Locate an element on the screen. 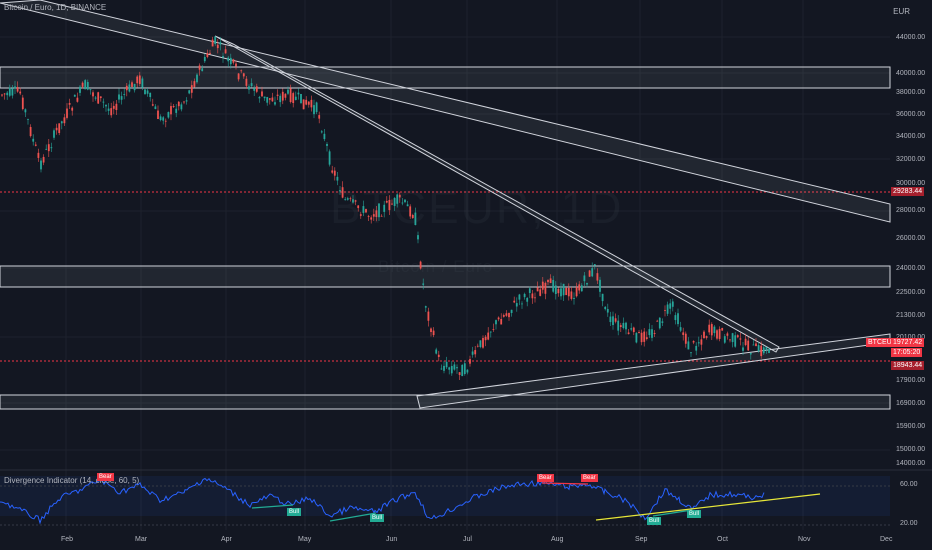 This screenshot has width=932, height=550. bear-signal: Bear is located at coordinates (589, 478).